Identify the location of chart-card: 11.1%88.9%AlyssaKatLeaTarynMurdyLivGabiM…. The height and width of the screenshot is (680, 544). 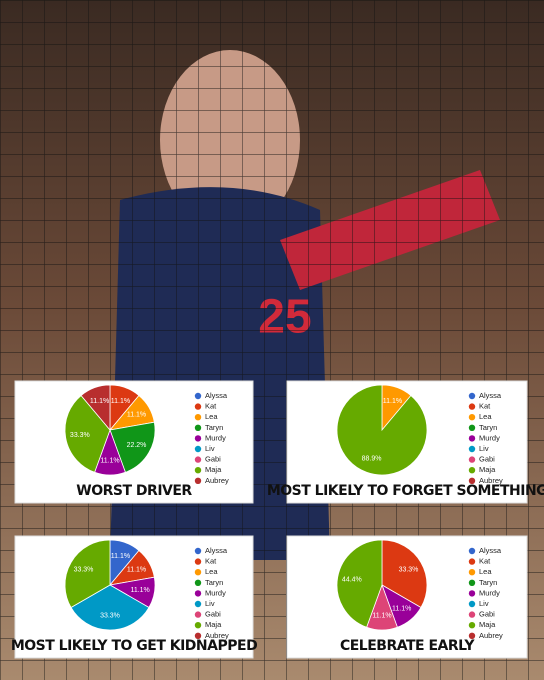
(405, 442).